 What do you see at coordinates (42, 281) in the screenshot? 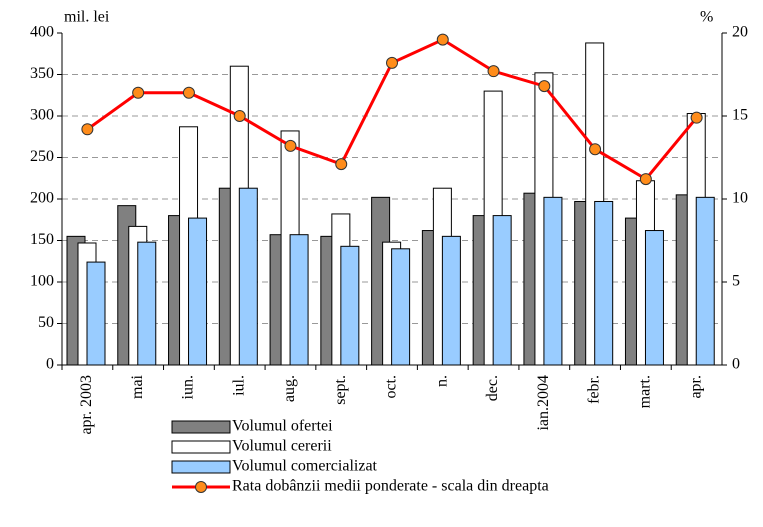
I see `y-tick-label: 100` at bounding box center [42, 281].